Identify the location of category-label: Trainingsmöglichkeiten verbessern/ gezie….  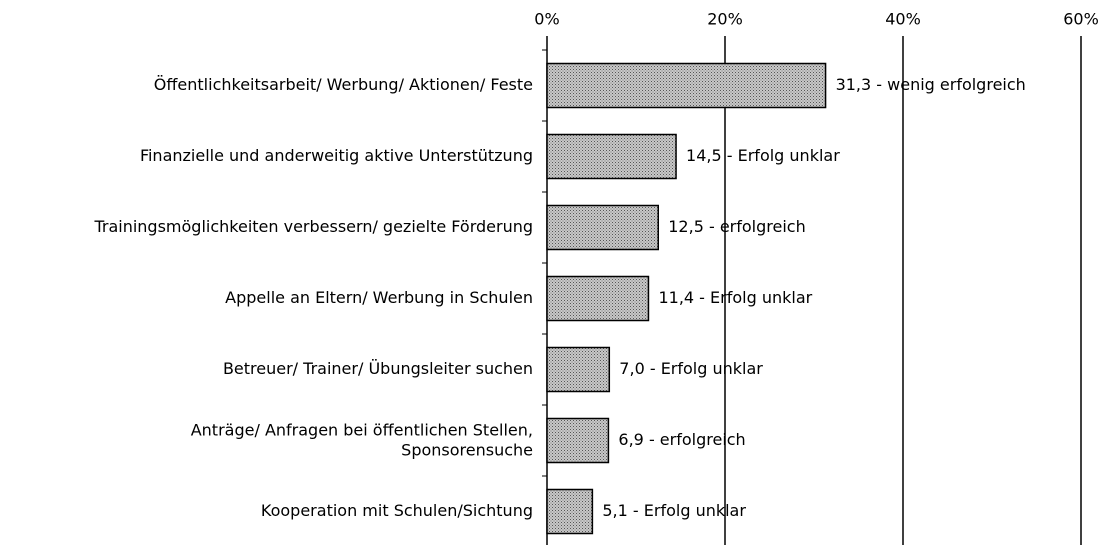
(313, 226).